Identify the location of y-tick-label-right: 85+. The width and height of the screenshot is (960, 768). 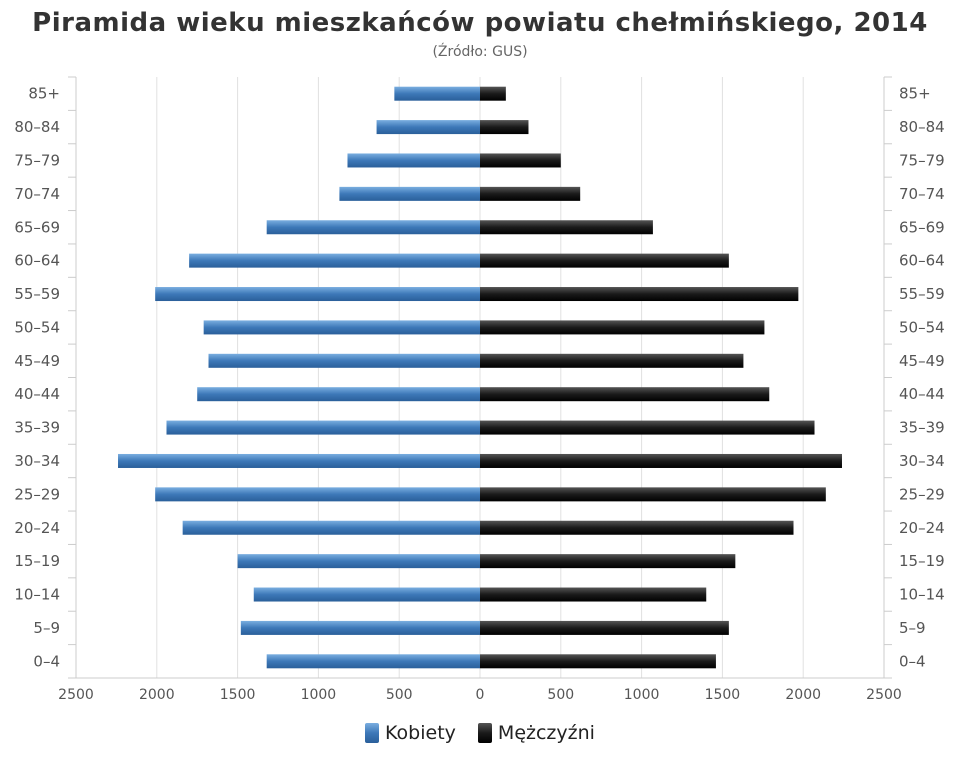
(915, 94).